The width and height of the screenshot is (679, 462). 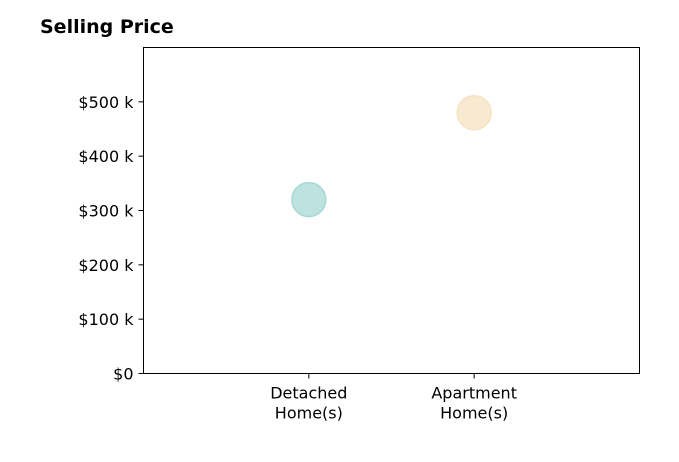 I want to click on chart-title: Selling Price, so click(x=107, y=27).